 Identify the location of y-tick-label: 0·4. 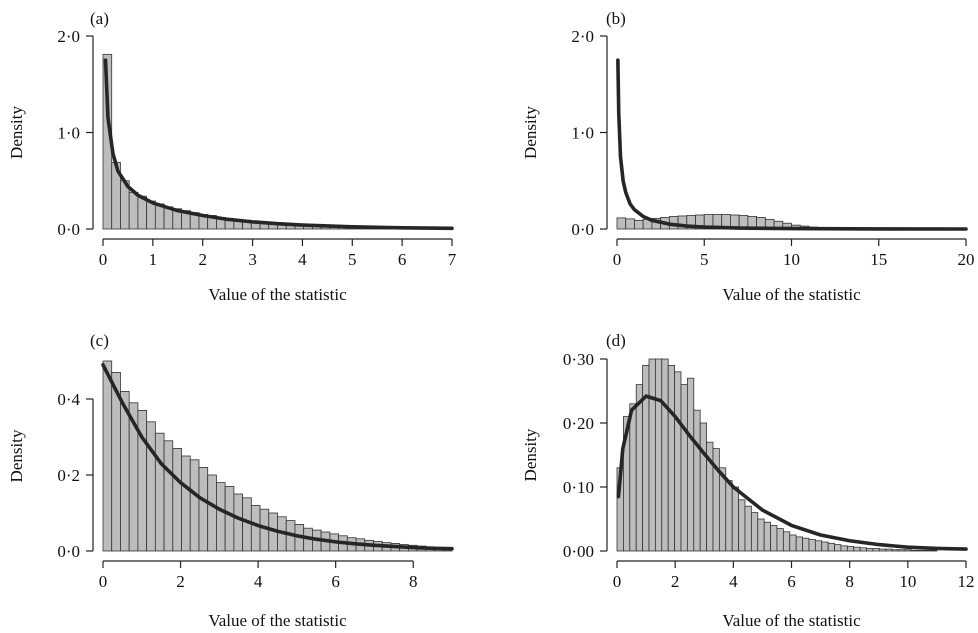
(68, 399).